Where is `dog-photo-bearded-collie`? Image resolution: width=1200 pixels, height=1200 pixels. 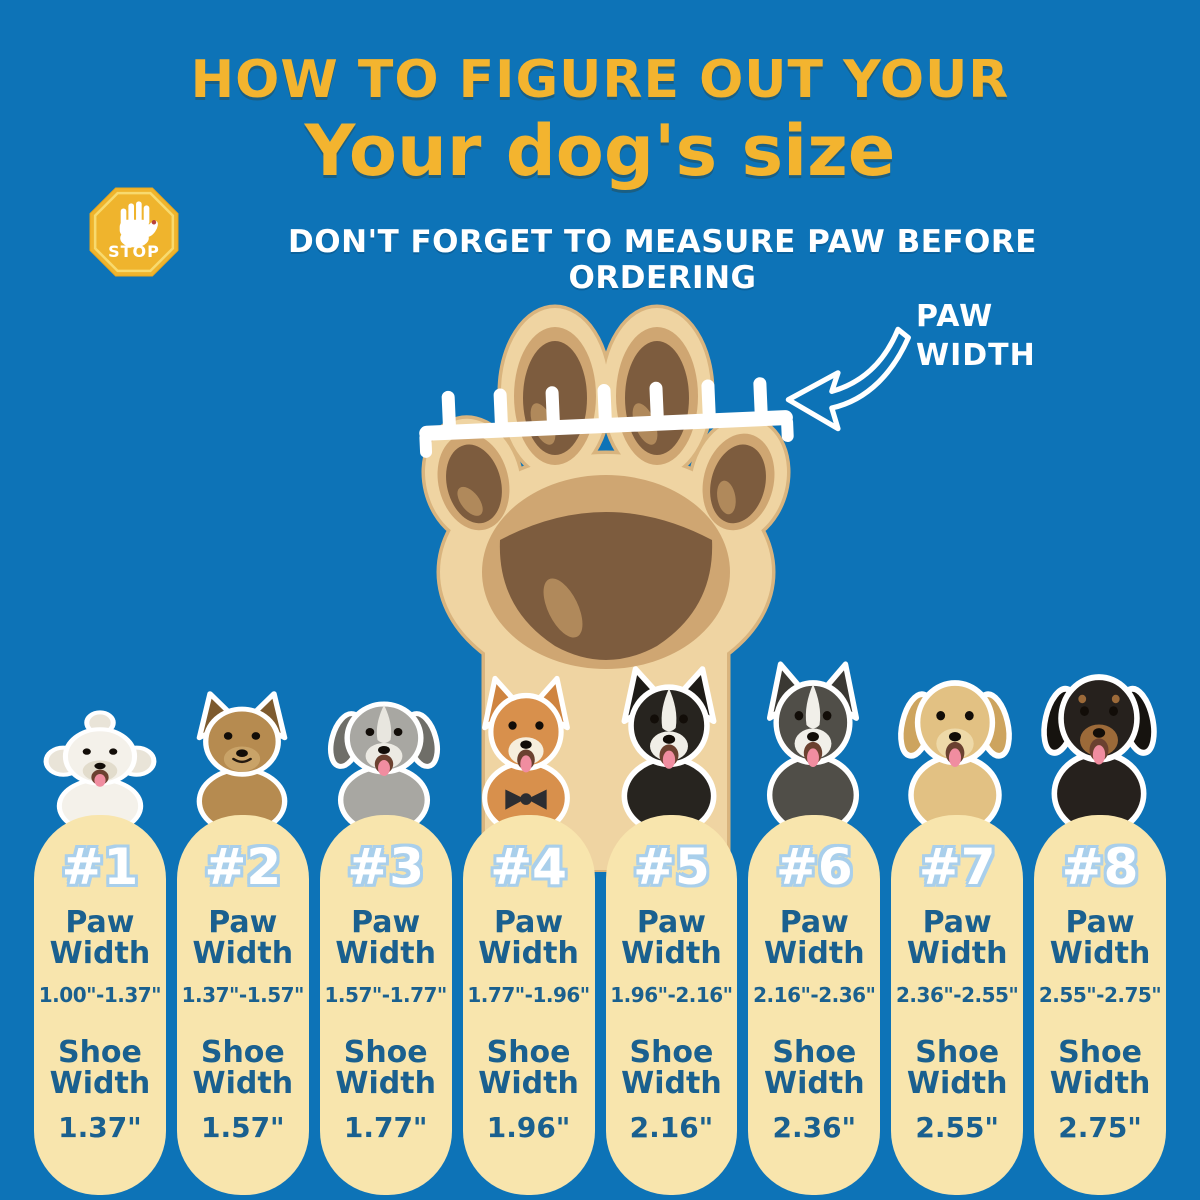 dog-photo-bearded-collie is located at coordinates (383, 755).